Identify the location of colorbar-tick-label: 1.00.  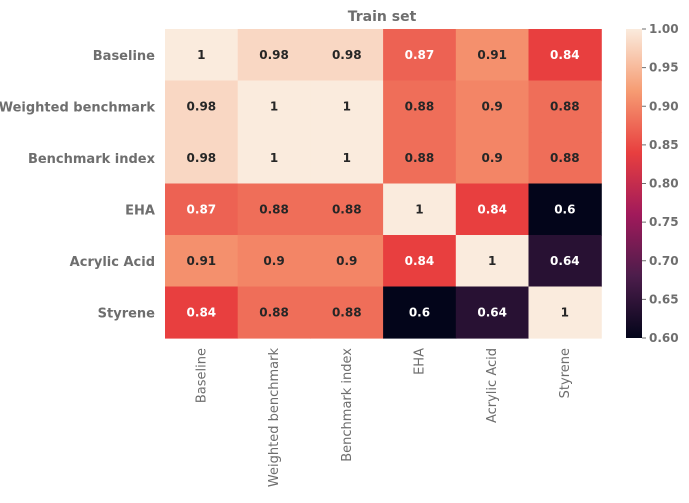
(664, 29).